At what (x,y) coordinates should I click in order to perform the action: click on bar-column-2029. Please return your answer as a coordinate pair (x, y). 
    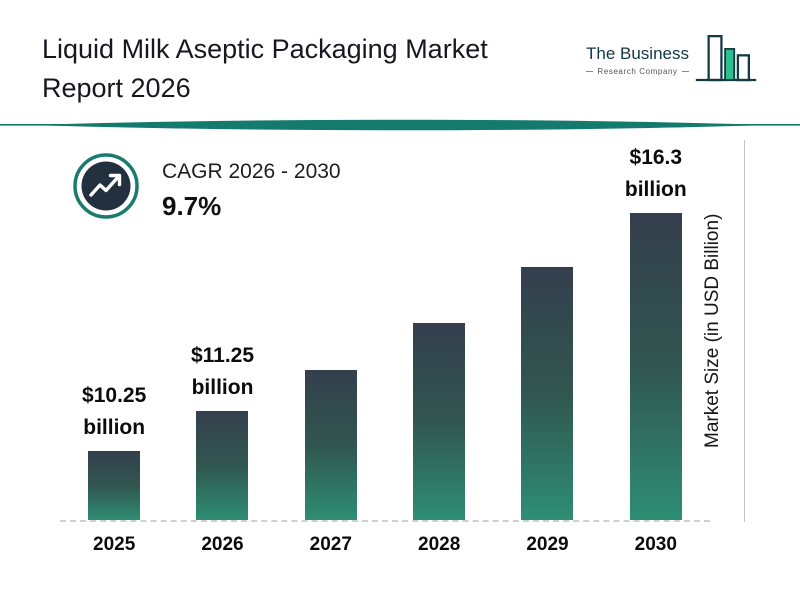
    Looking at the image, I should click on (547, 331).